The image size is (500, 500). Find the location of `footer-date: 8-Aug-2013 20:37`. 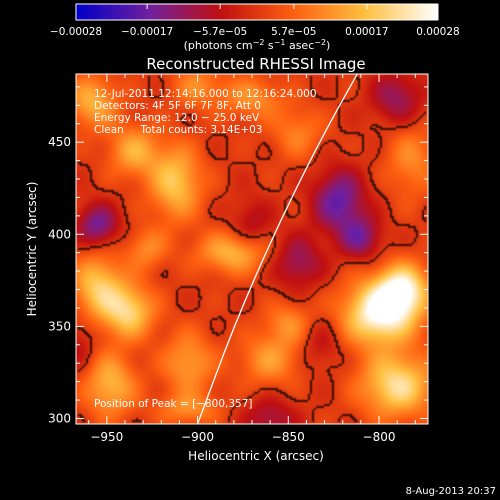

footer-date: 8-Aug-2013 20:37 is located at coordinates (451, 491).